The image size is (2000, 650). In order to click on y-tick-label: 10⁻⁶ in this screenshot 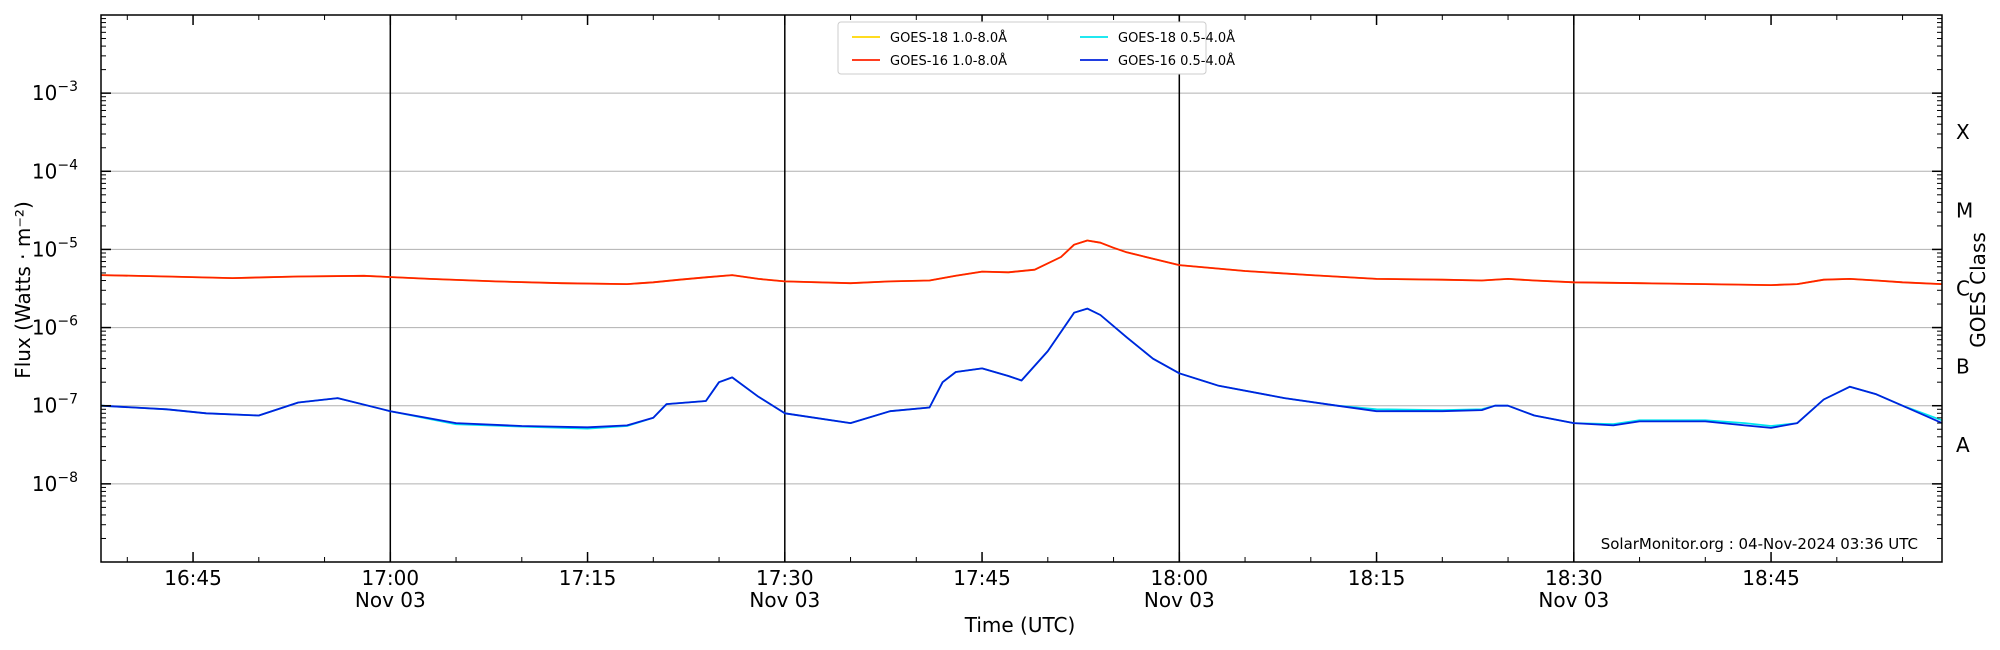, I will do `click(55, 327)`.